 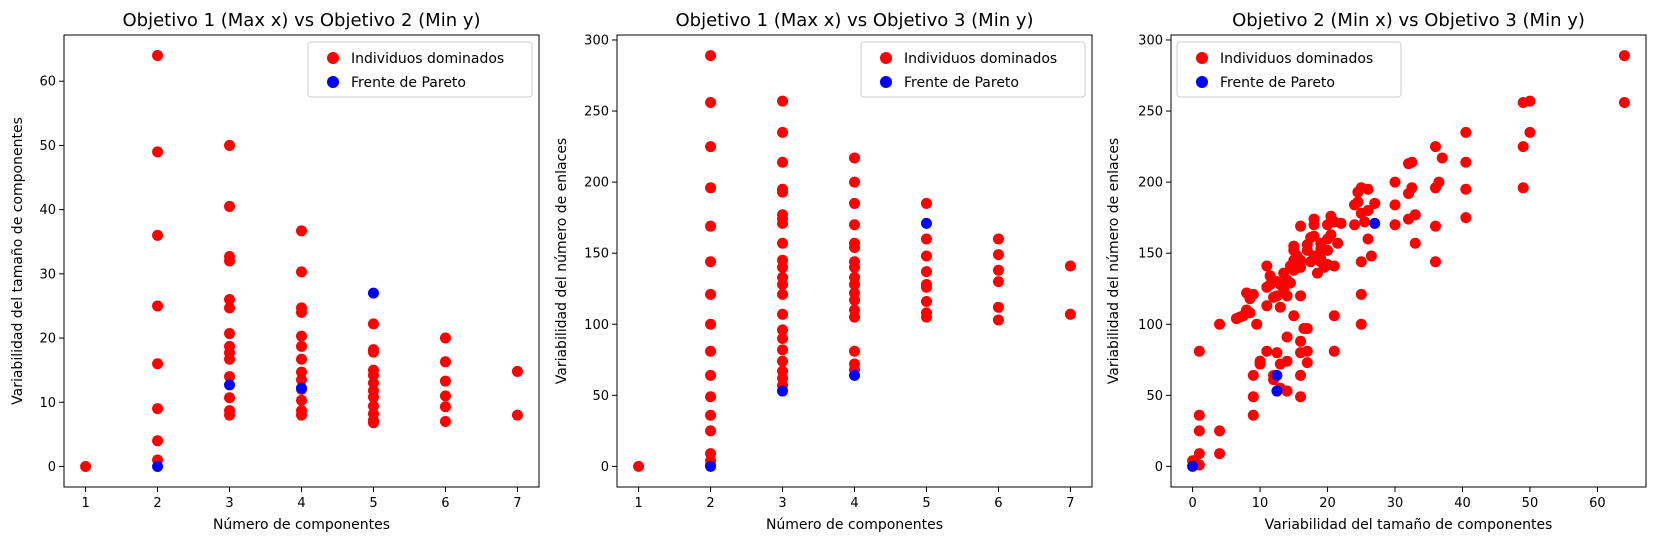 I want to click on x-axis-label: Número de componentes, so click(x=301, y=525).